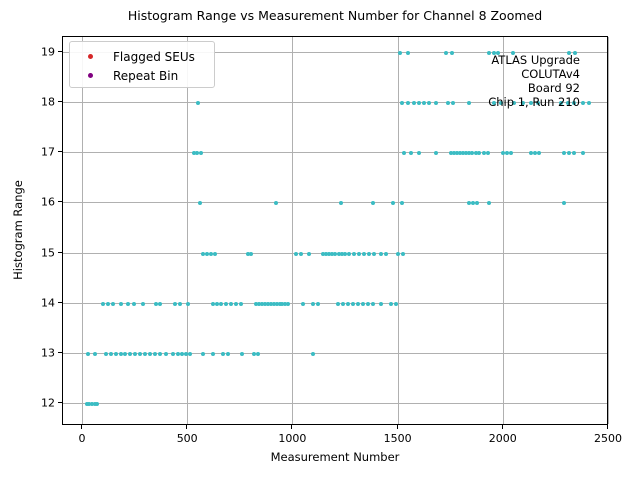 Image resolution: width=640 pixels, height=480 pixels. What do you see at coordinates (48, 202) in the screenshot?
I see `y-tick-label: 16` at bounding box center [48, 202].